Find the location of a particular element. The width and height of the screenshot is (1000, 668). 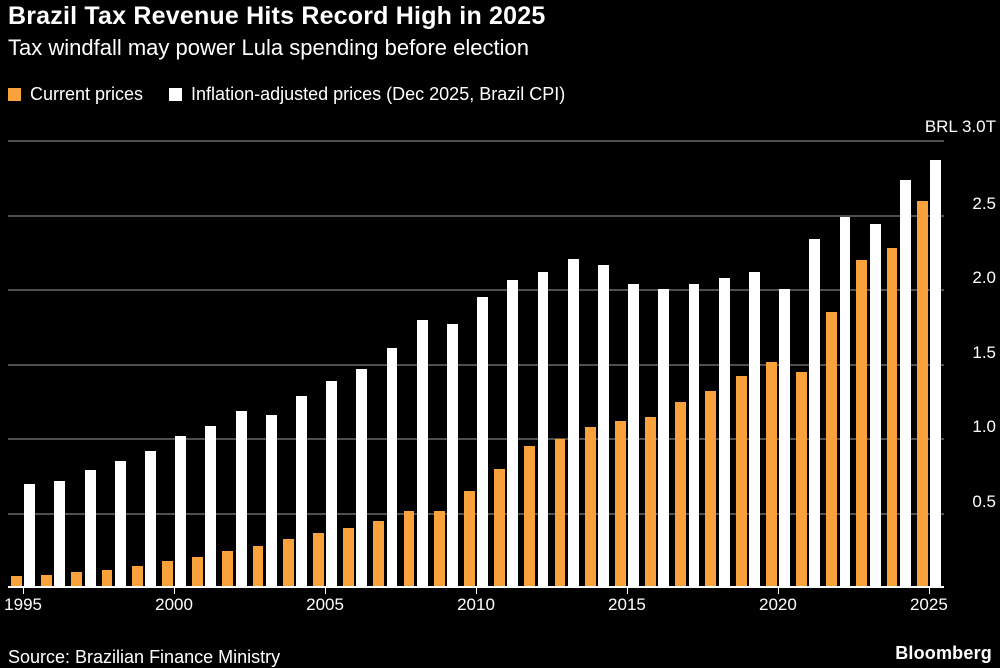

legend-label-current: Current prices is located at coordinates (87, 94).